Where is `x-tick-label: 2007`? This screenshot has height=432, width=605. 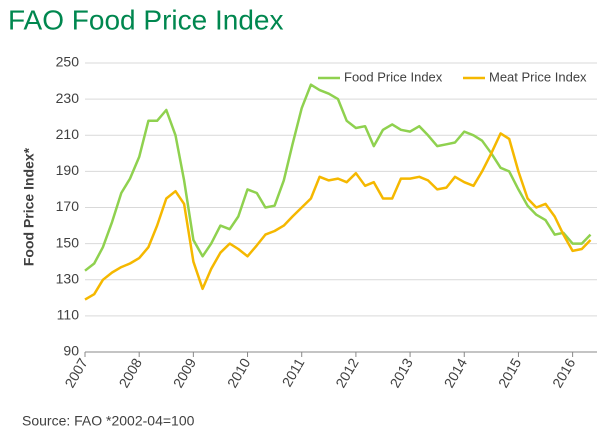
x-tick-label: 2007 is located at coordinates (76, 372).